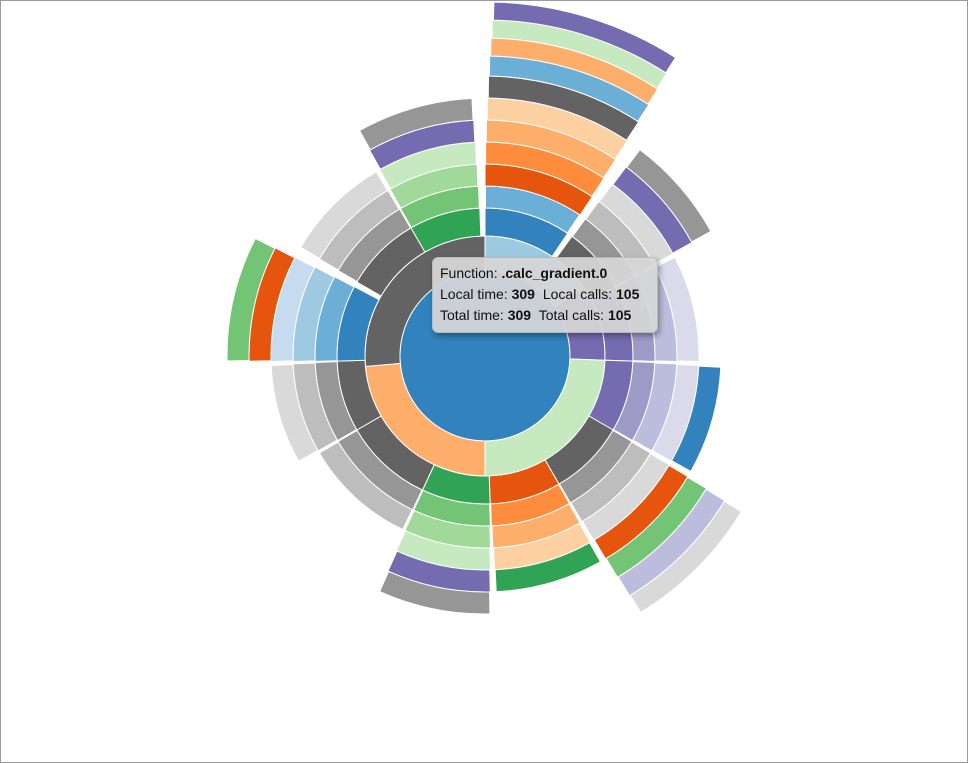 This screenshot has height=763, width=968. Describe the element at coordinates (519, 315) in the screenshot. I see `tooltip-total-time-value: 309` at that location.